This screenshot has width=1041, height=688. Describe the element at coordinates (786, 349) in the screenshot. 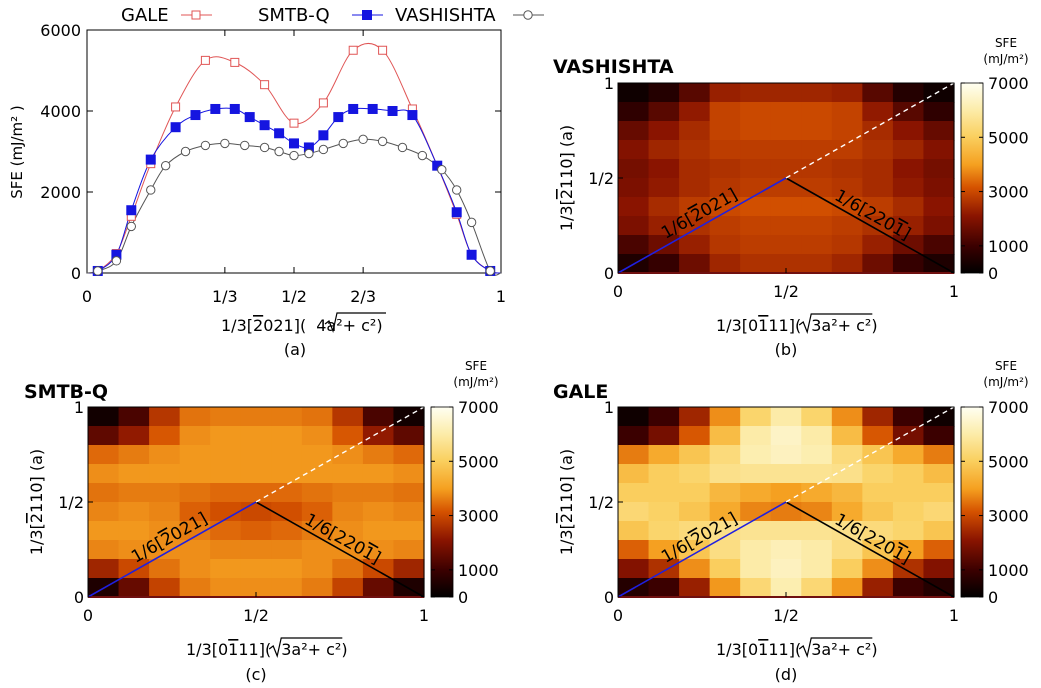

I see `panel-label: (b)` at that location.